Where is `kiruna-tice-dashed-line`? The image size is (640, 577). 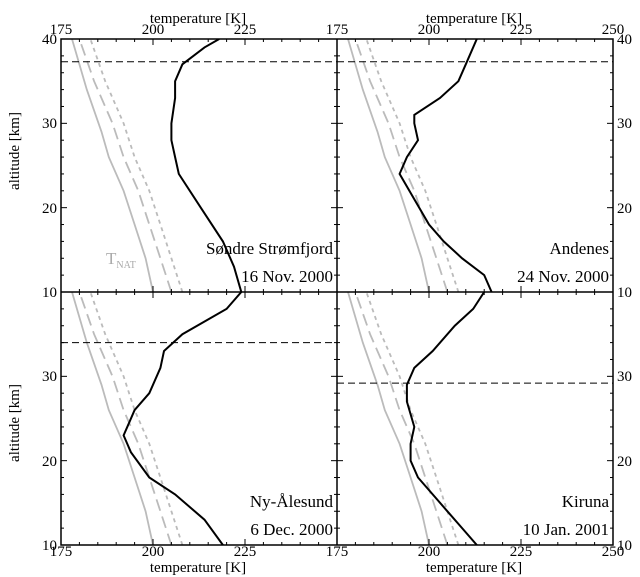 kiruna-tice-dashed-line is located at coordinates (401, 418).